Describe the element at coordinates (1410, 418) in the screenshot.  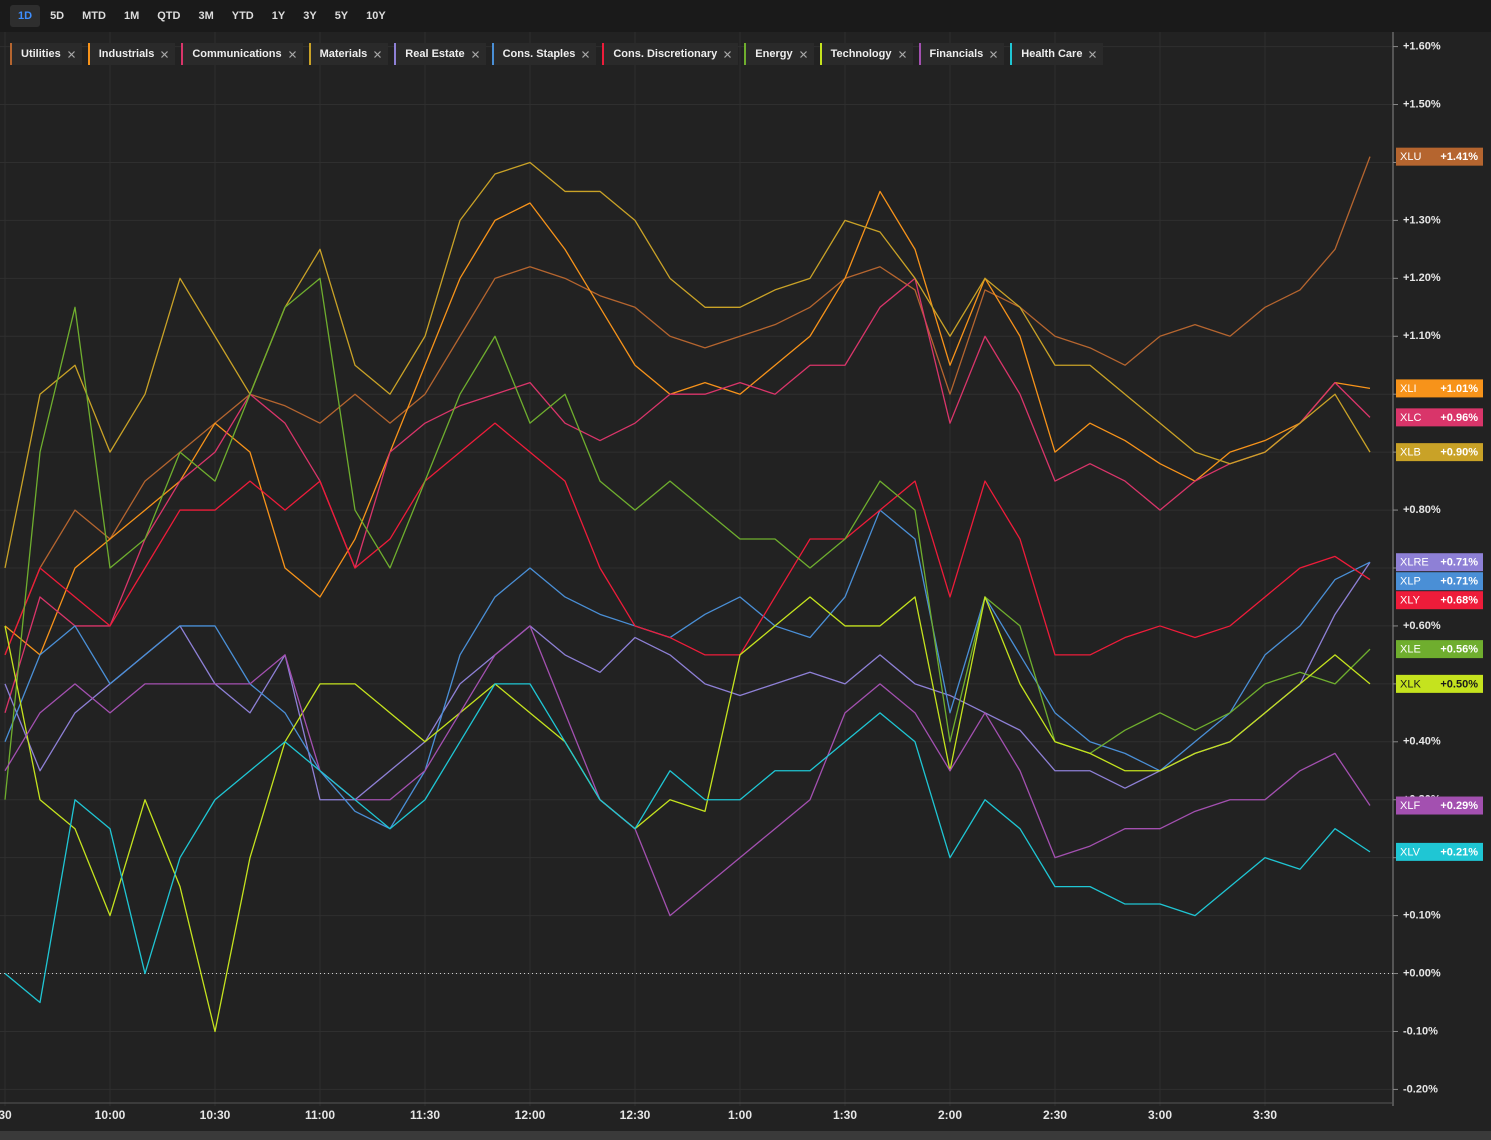
I see `end-badge-ticker: XLC` at that location.